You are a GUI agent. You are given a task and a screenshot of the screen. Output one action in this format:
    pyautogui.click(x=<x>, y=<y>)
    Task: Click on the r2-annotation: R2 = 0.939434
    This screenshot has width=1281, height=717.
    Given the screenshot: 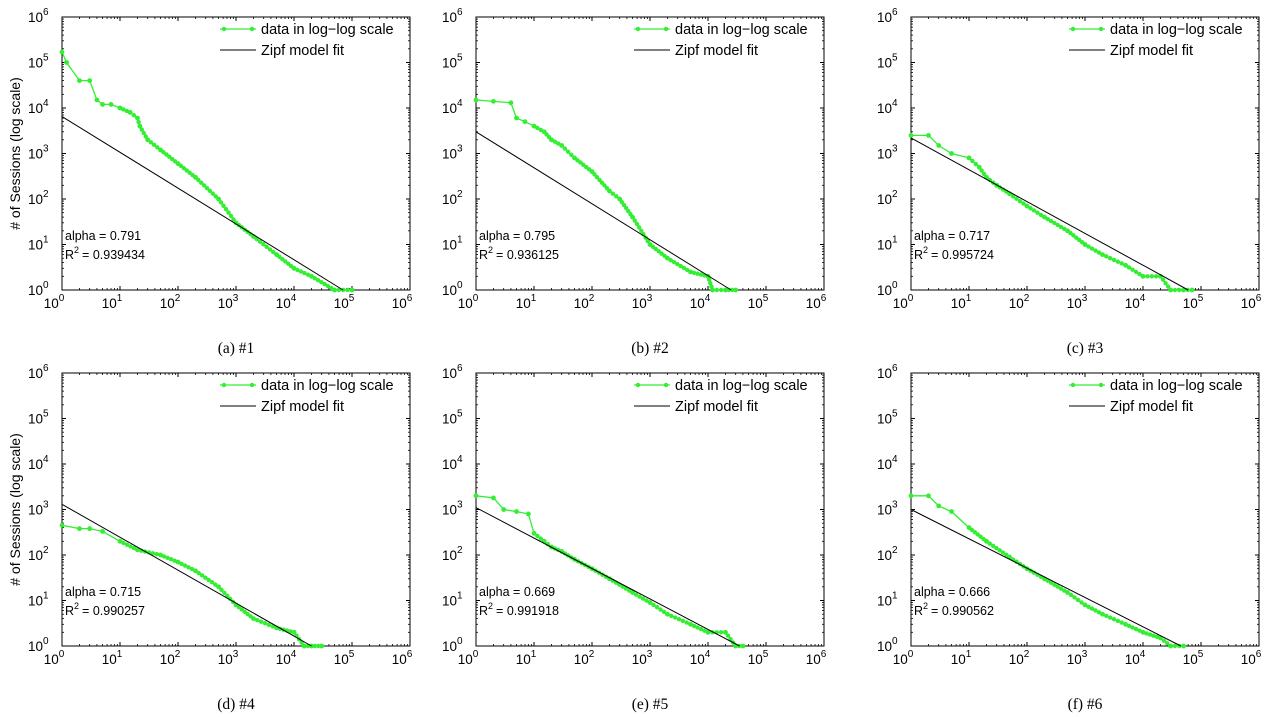 What is the action you would take?
    pyautogui.click(x=105, y=253)
    